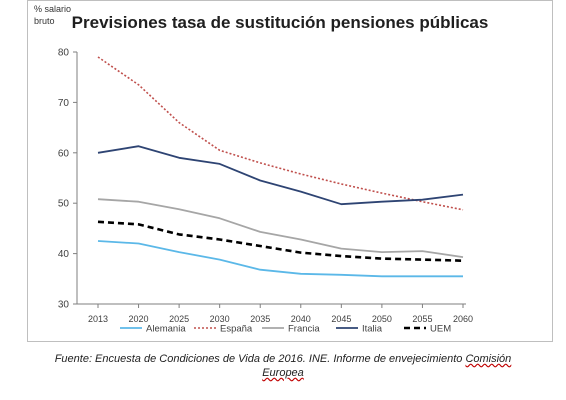  Describe the element at coordinates (382, 319) in the screenshot. I see `x-tick-label: 2050` at that location.